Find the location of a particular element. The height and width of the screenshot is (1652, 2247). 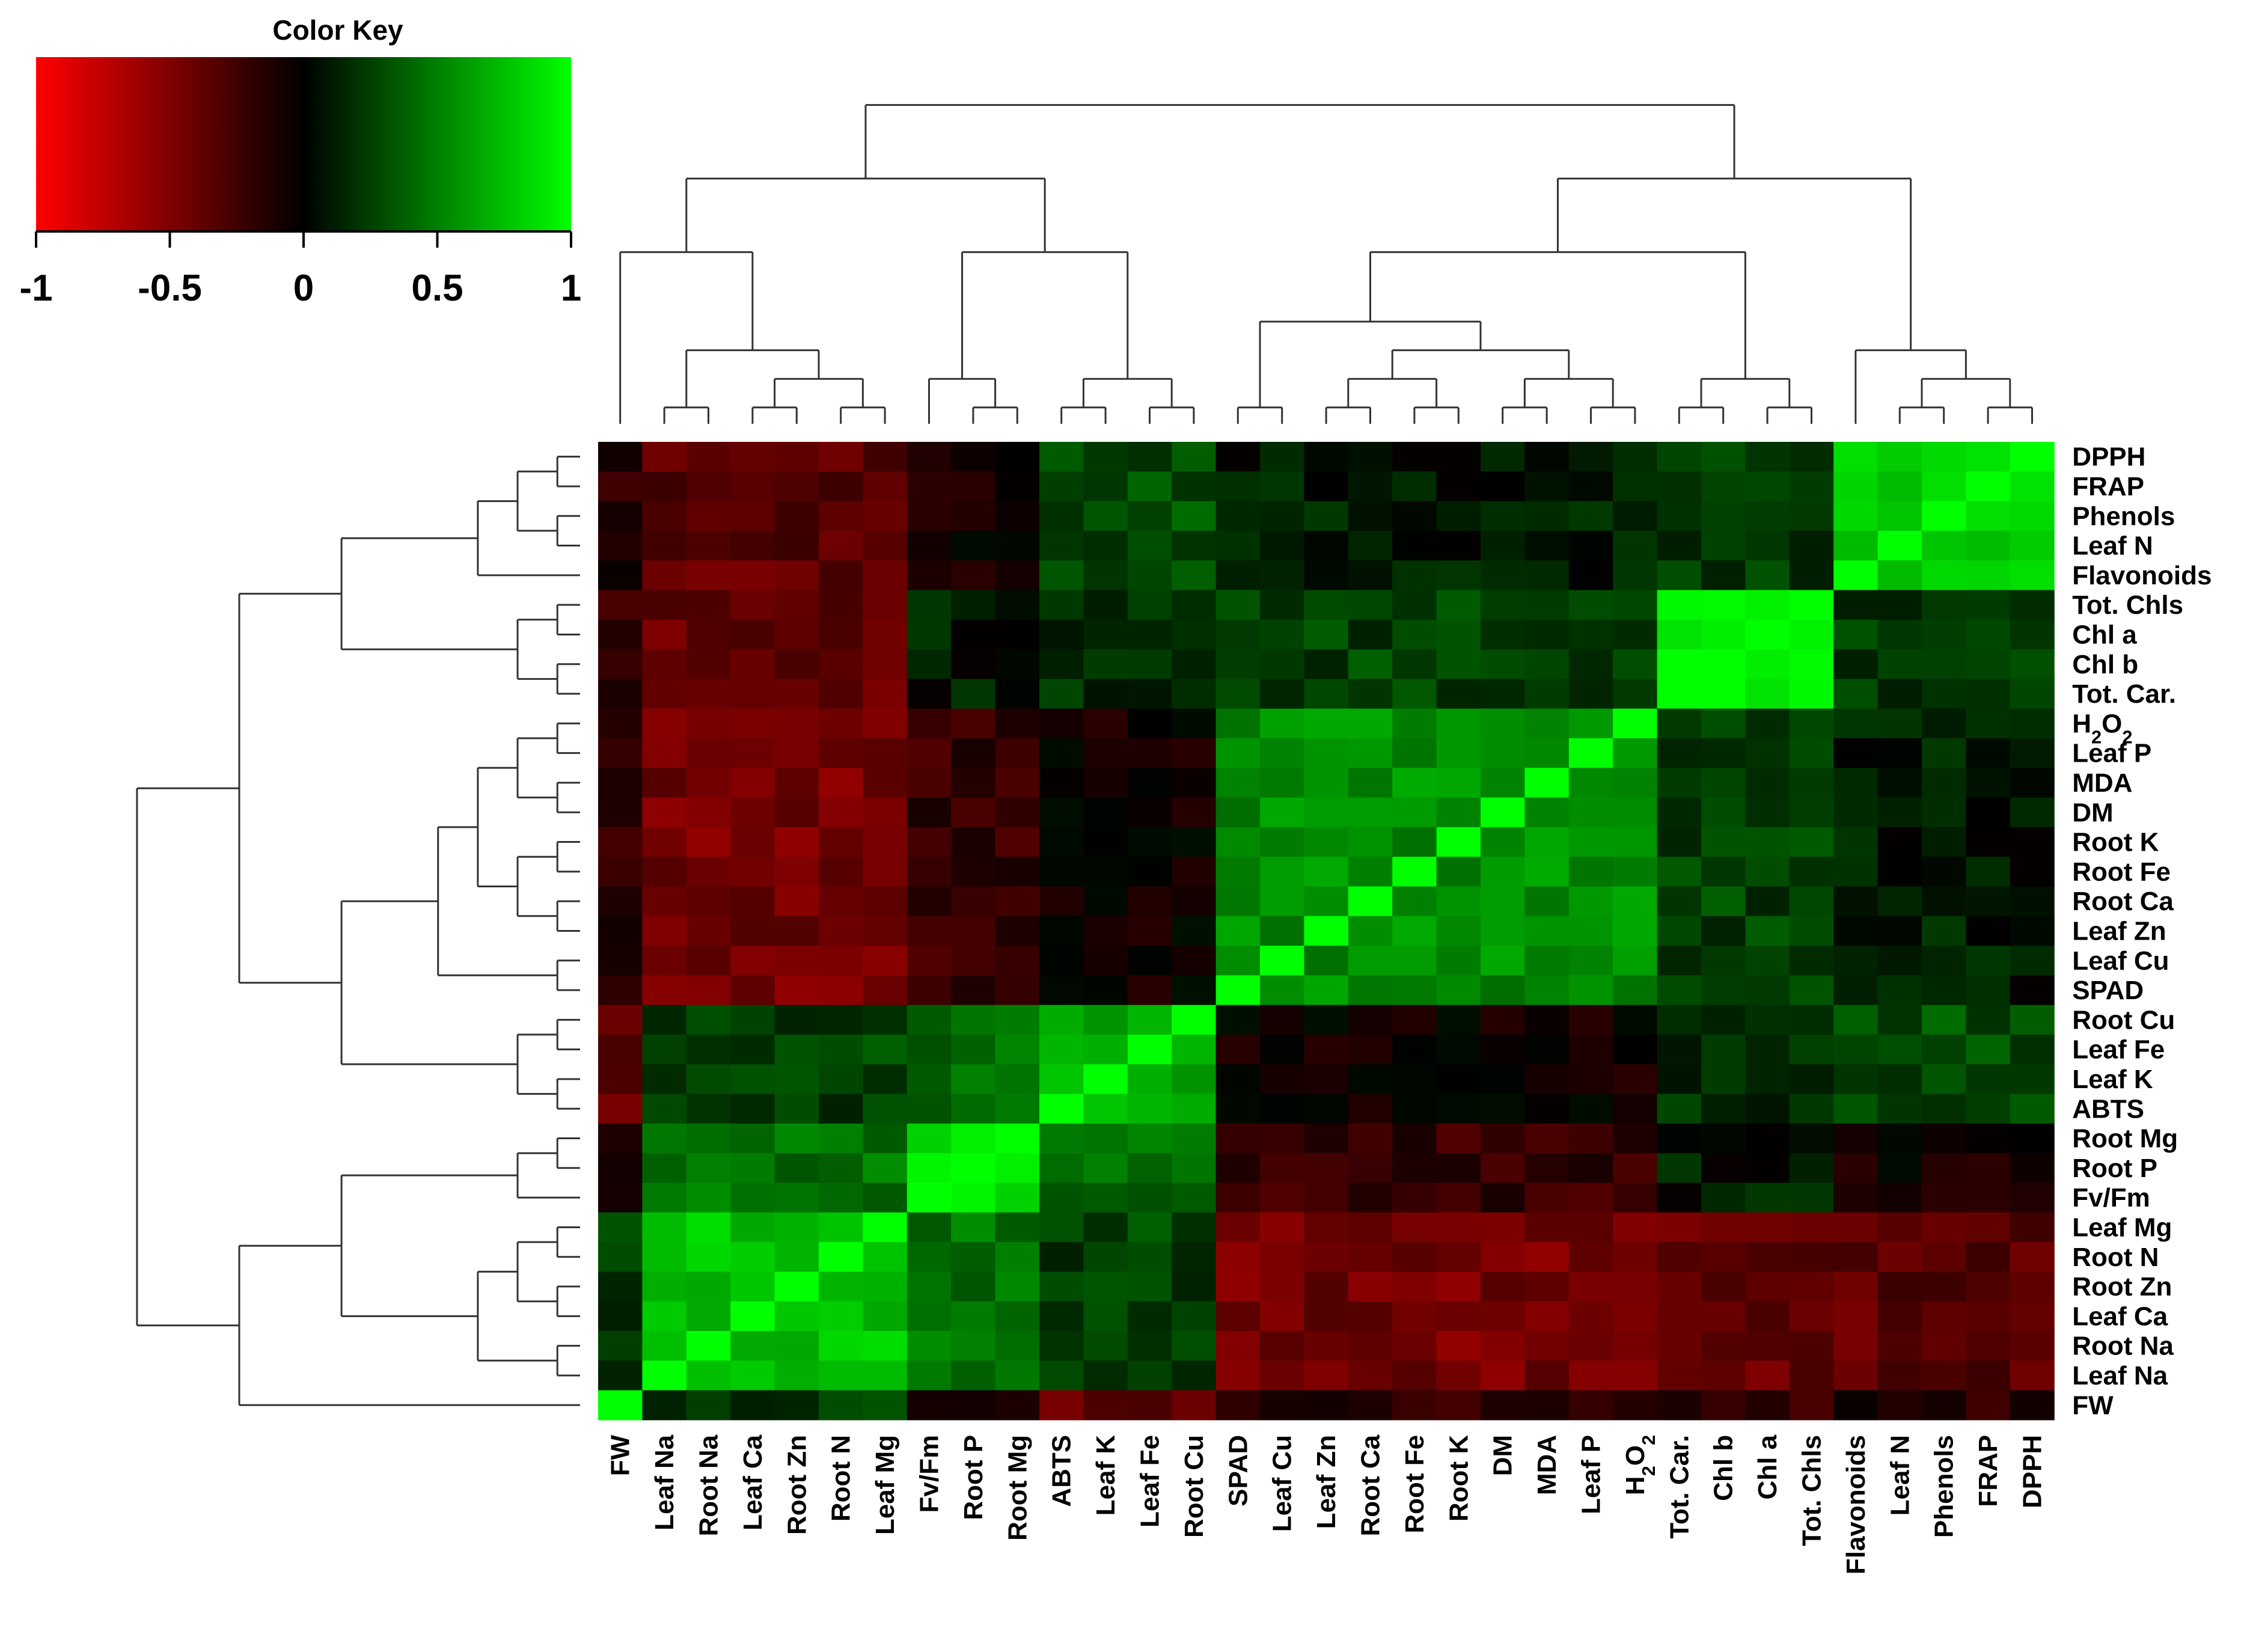

column-label: Leaf Mg is located at coordinates (885, 1485).